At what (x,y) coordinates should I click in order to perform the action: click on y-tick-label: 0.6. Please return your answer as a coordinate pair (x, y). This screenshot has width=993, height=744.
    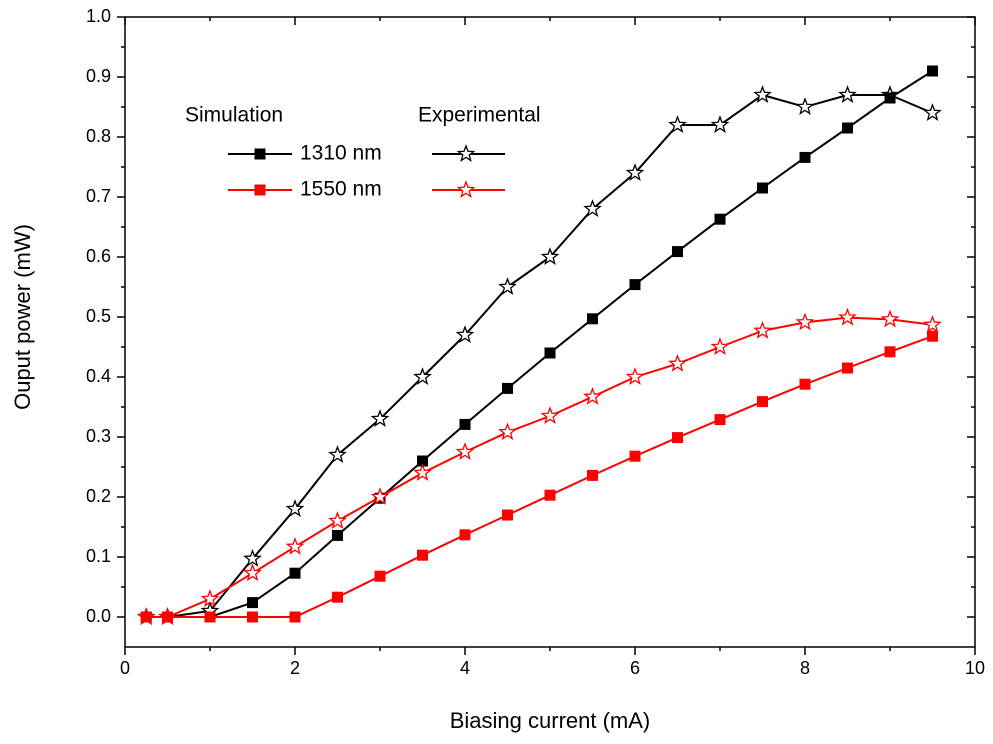
    Looking at the image, I should click on (98, 256).